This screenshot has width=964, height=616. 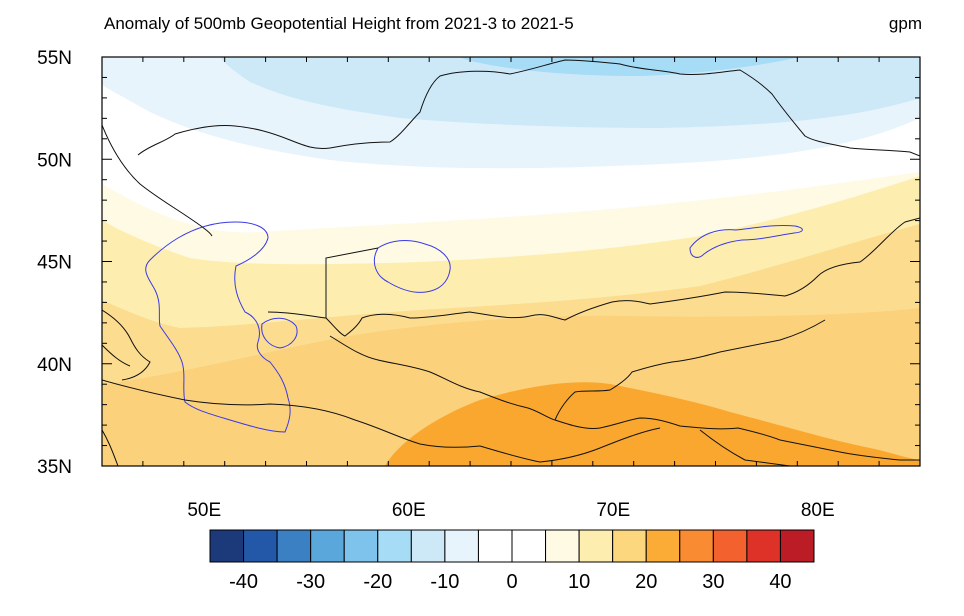 What do you see at coordinates (279, 333) in the screenshot?
I see `kara-bogaz-gol` at bounding box center [279, 333].